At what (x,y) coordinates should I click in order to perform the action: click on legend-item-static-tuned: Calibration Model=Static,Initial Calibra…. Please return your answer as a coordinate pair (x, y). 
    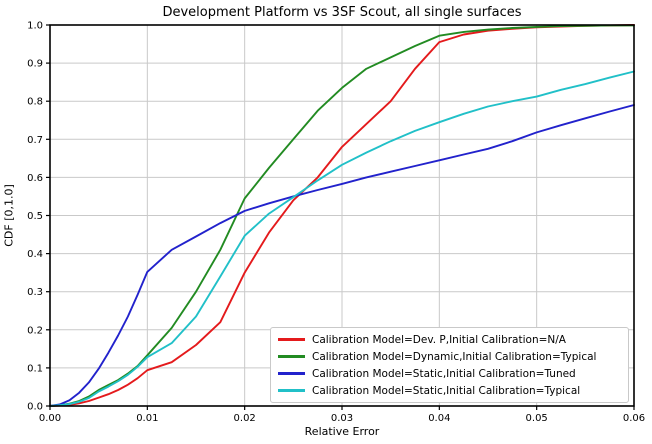
    Looking at the image, I should click on (450, 374).